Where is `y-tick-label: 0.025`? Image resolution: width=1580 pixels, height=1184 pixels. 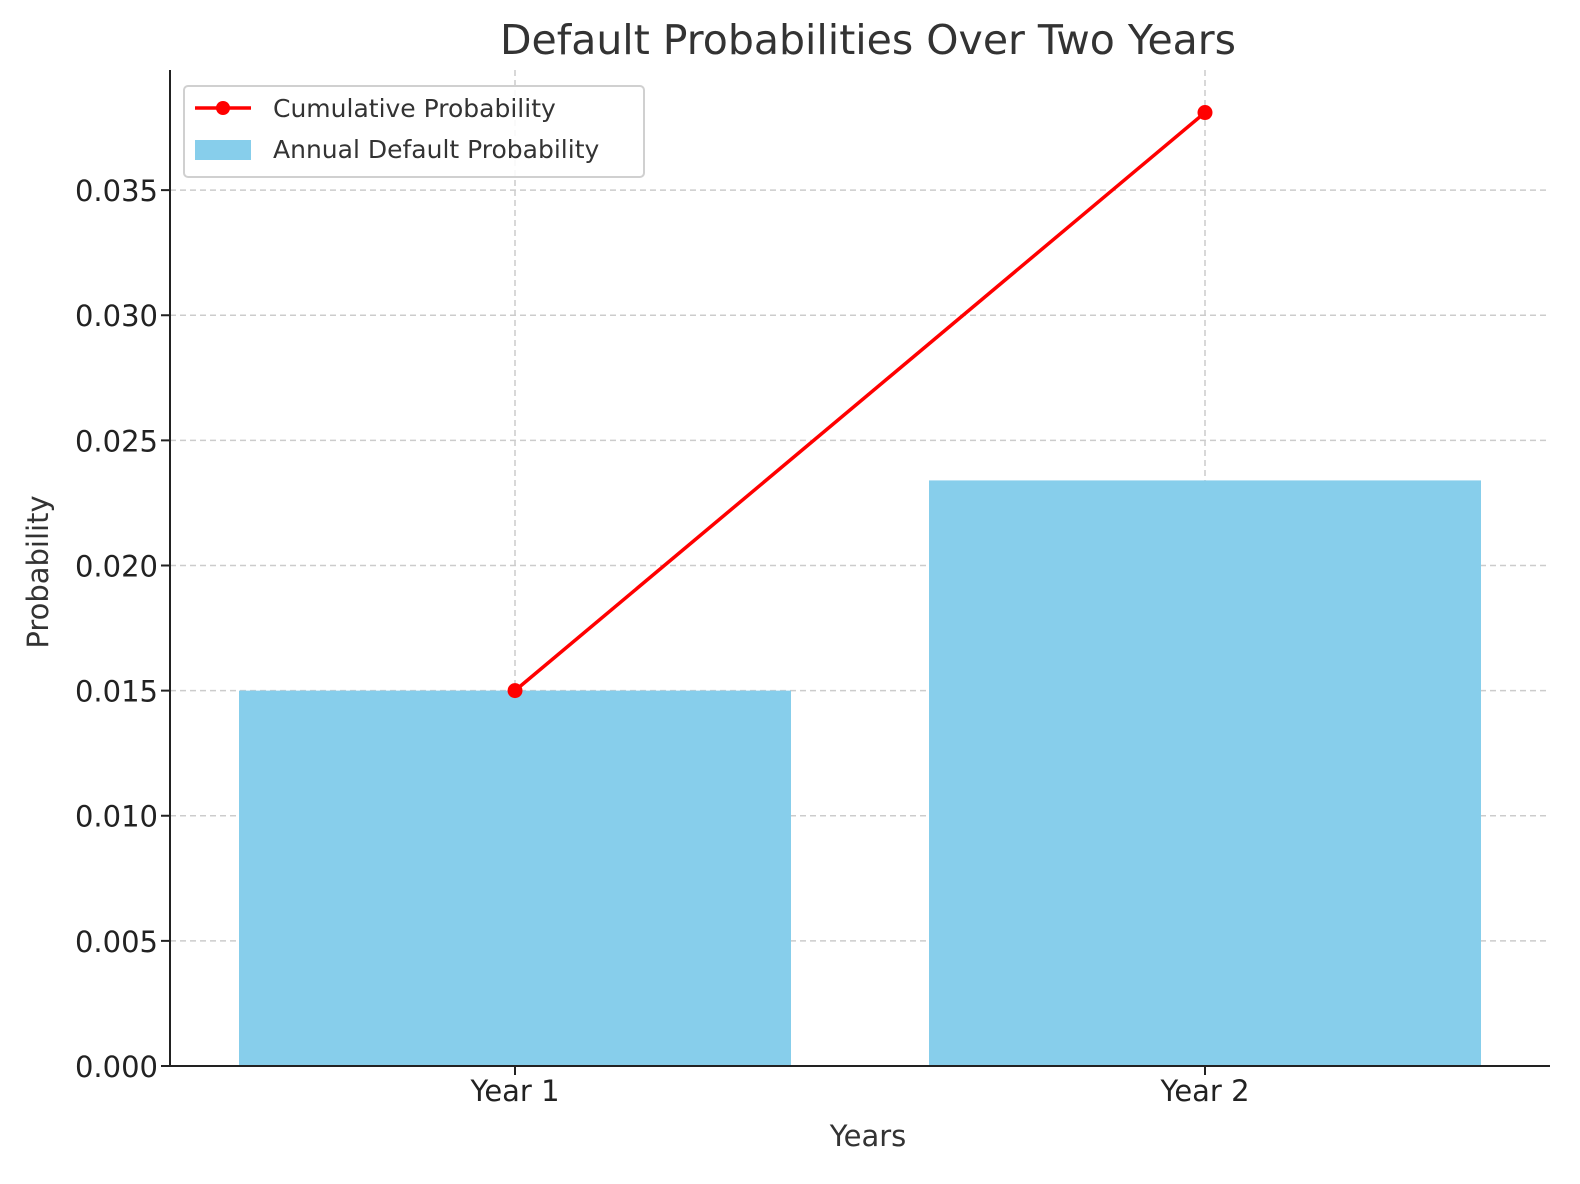
y-tick-label: 0.025 is located at coordinates (116, 441).